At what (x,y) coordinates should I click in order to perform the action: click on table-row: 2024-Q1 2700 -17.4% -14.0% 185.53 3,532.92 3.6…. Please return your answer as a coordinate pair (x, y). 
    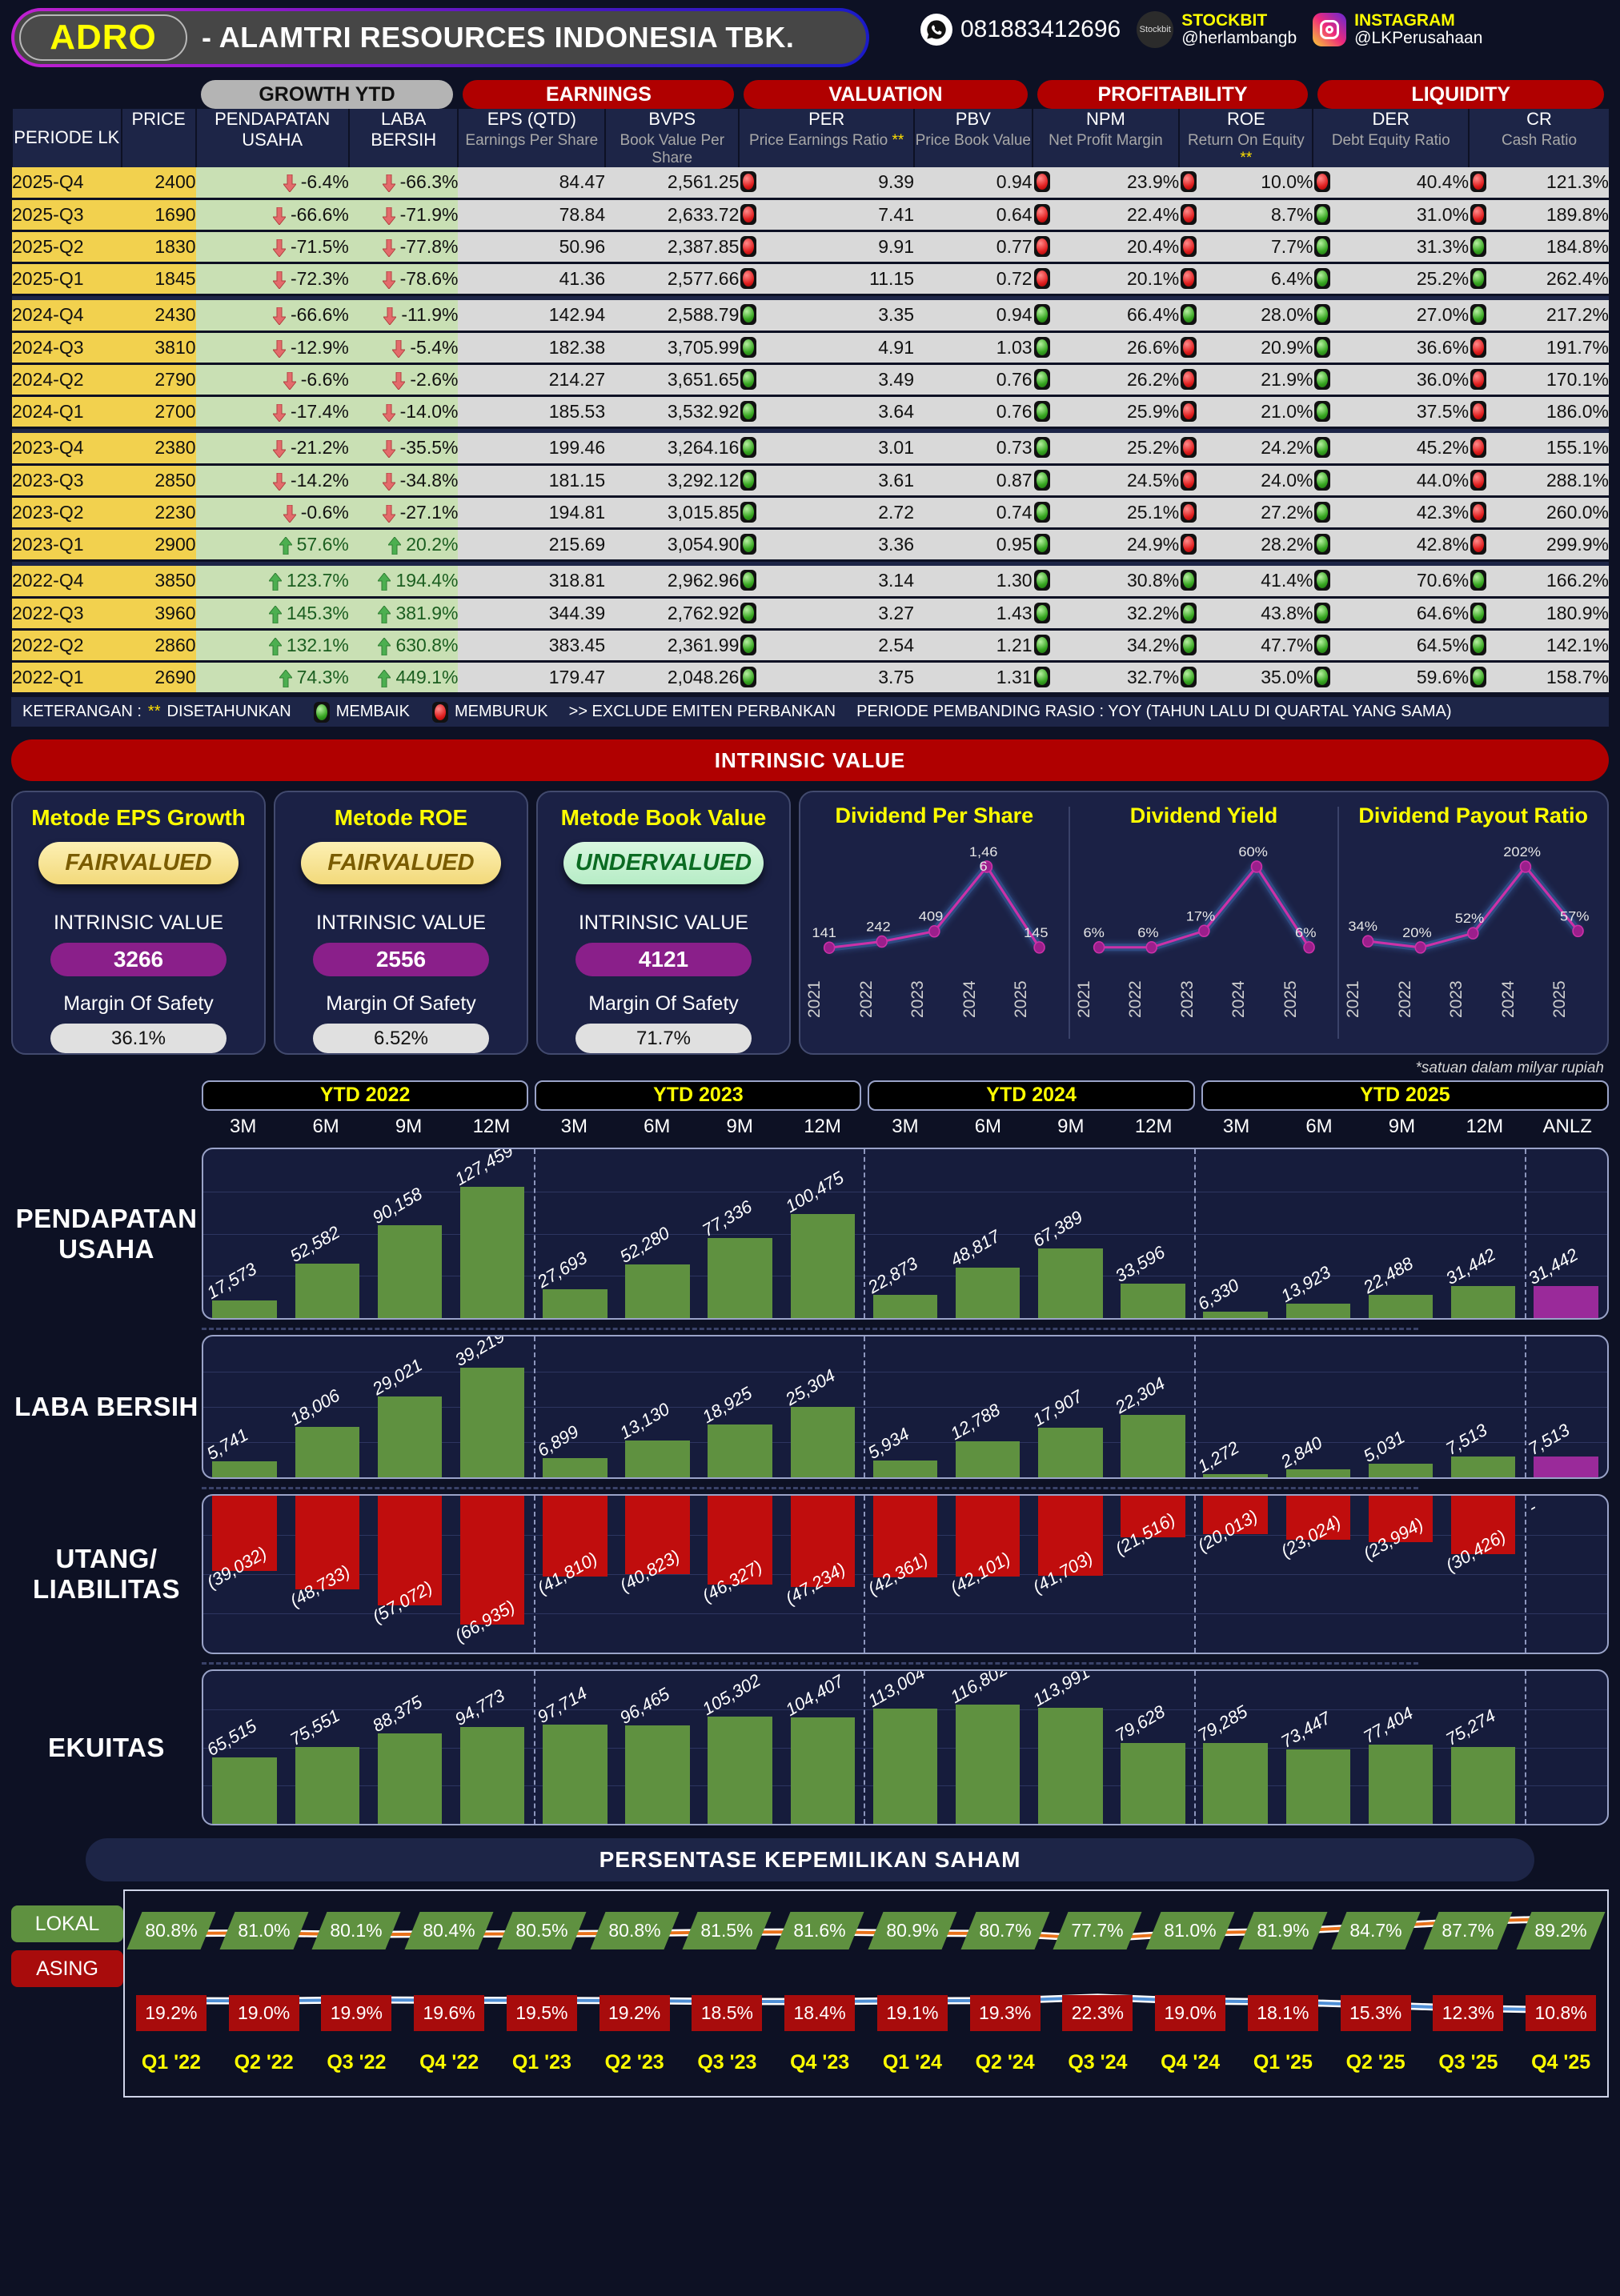
    Looking at the image, I should click on (810, 412).